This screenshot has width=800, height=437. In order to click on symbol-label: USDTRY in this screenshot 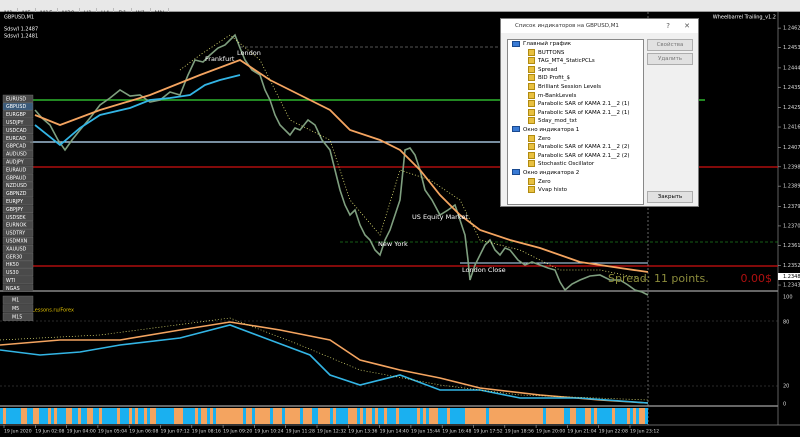, I will do `click(15, 234)`.